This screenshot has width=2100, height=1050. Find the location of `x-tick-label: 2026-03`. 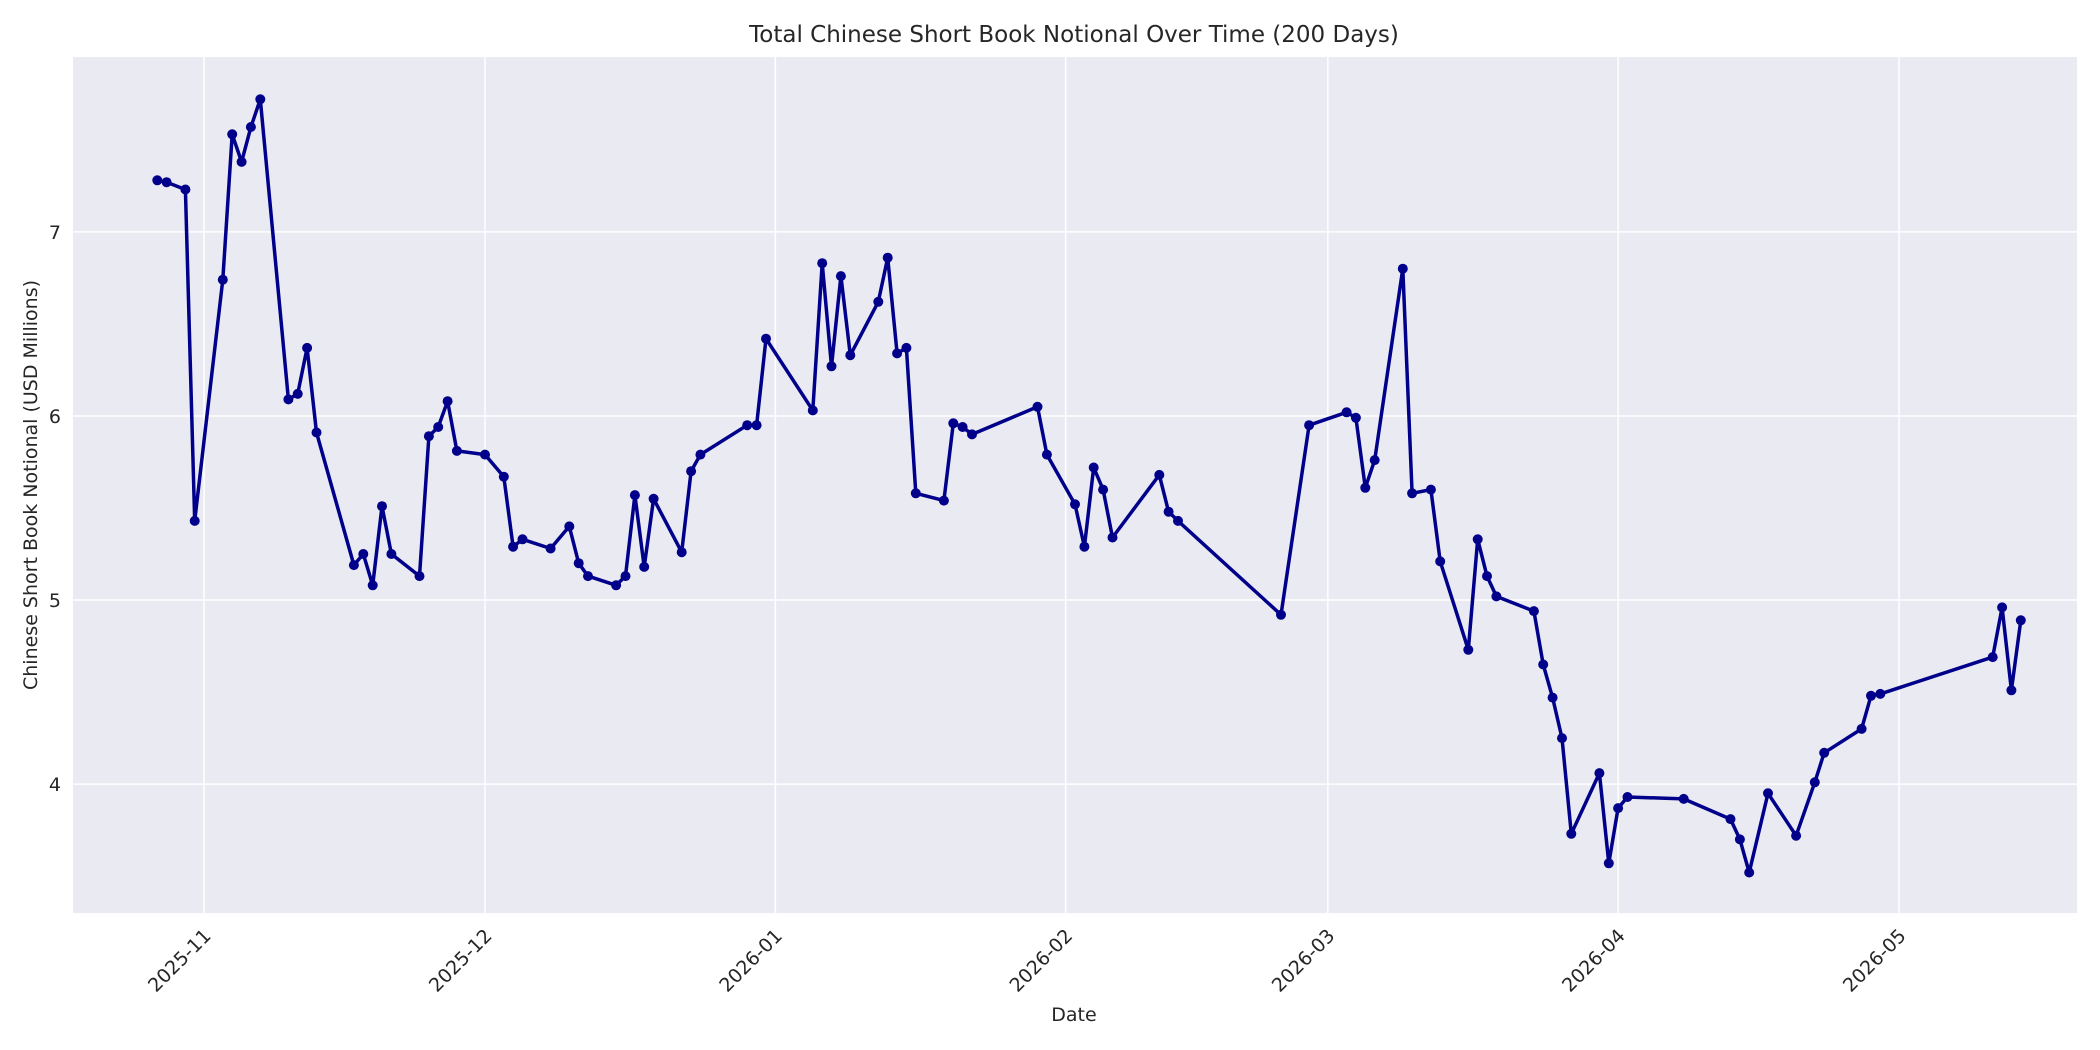

x-tick-label: 2026-03 is located at coordinates (1304, 961).